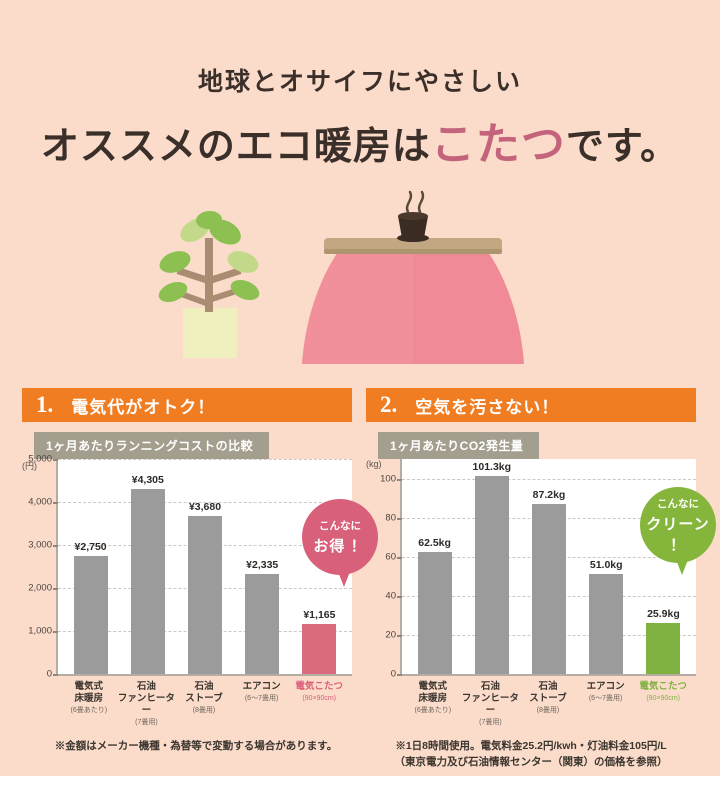 The width and height of the screenshot is (720, 799). I want to click on x-axis-label: 電気こたつ (90×90cm), so click(319, 704).